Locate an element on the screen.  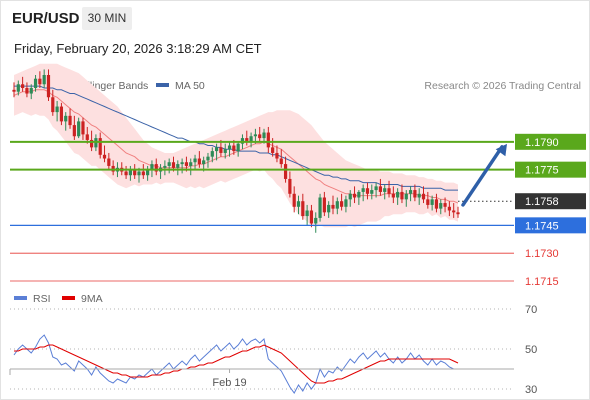
timeframe-badge: 30 MIN is located at coordinates (107, 18).